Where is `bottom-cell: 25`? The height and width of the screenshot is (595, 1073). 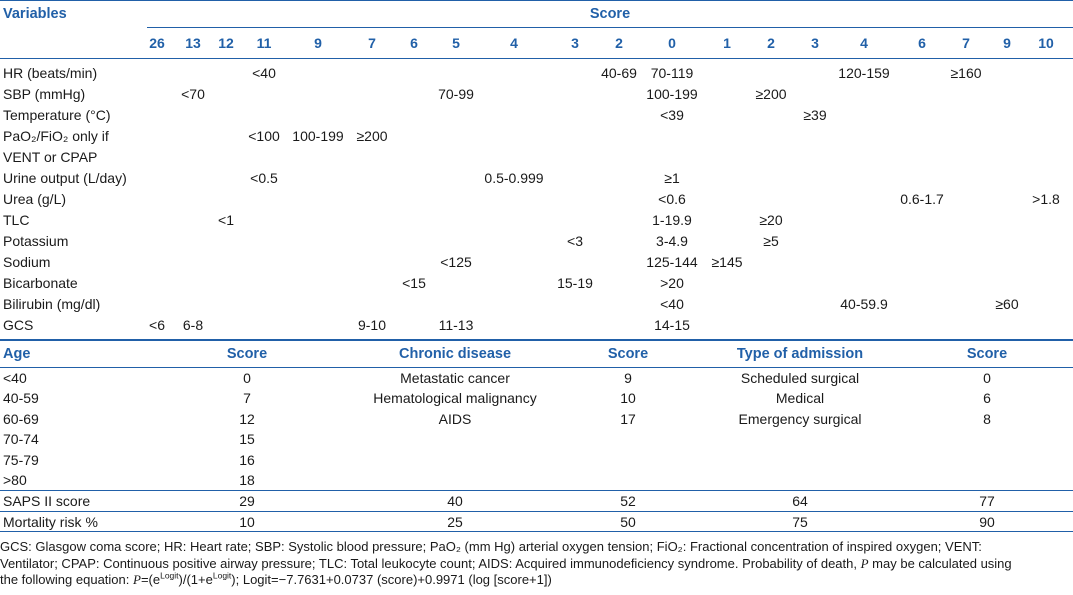 bottom-cell: 25 is located at coordinates (455, 521).